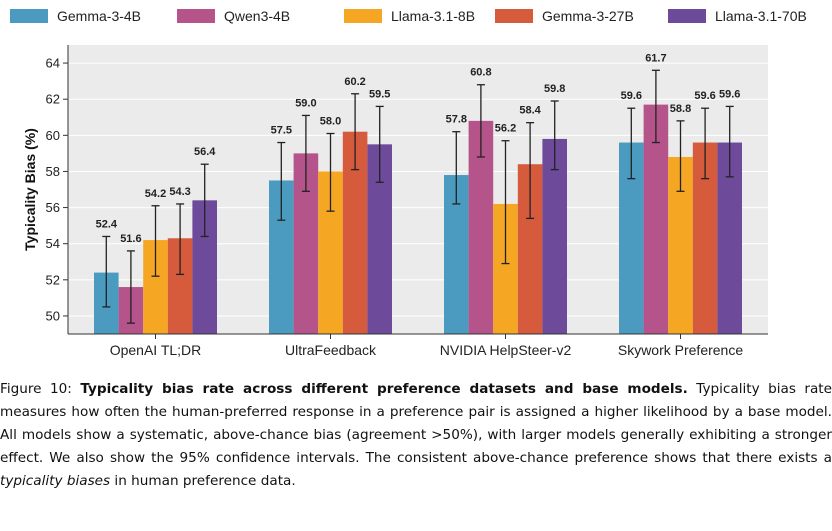 The image size is (832, 531). What do you see at coordinates (29, 16) in the screenshot?
I see `legend-swatch-gemma-3-4b` at bounding box center [29, 16].